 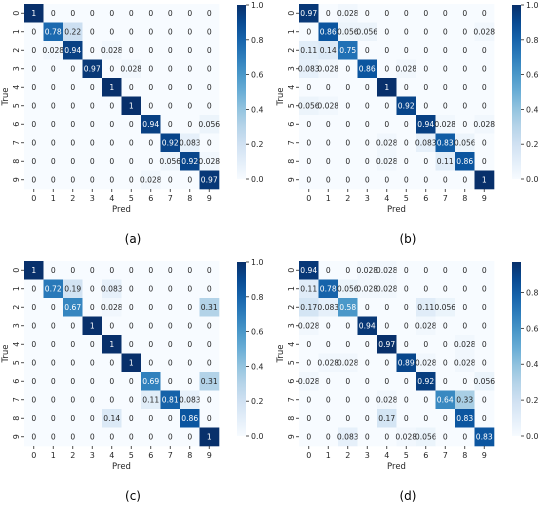 I want to click on x-tick-label: 3, so click(x=92, y=198).